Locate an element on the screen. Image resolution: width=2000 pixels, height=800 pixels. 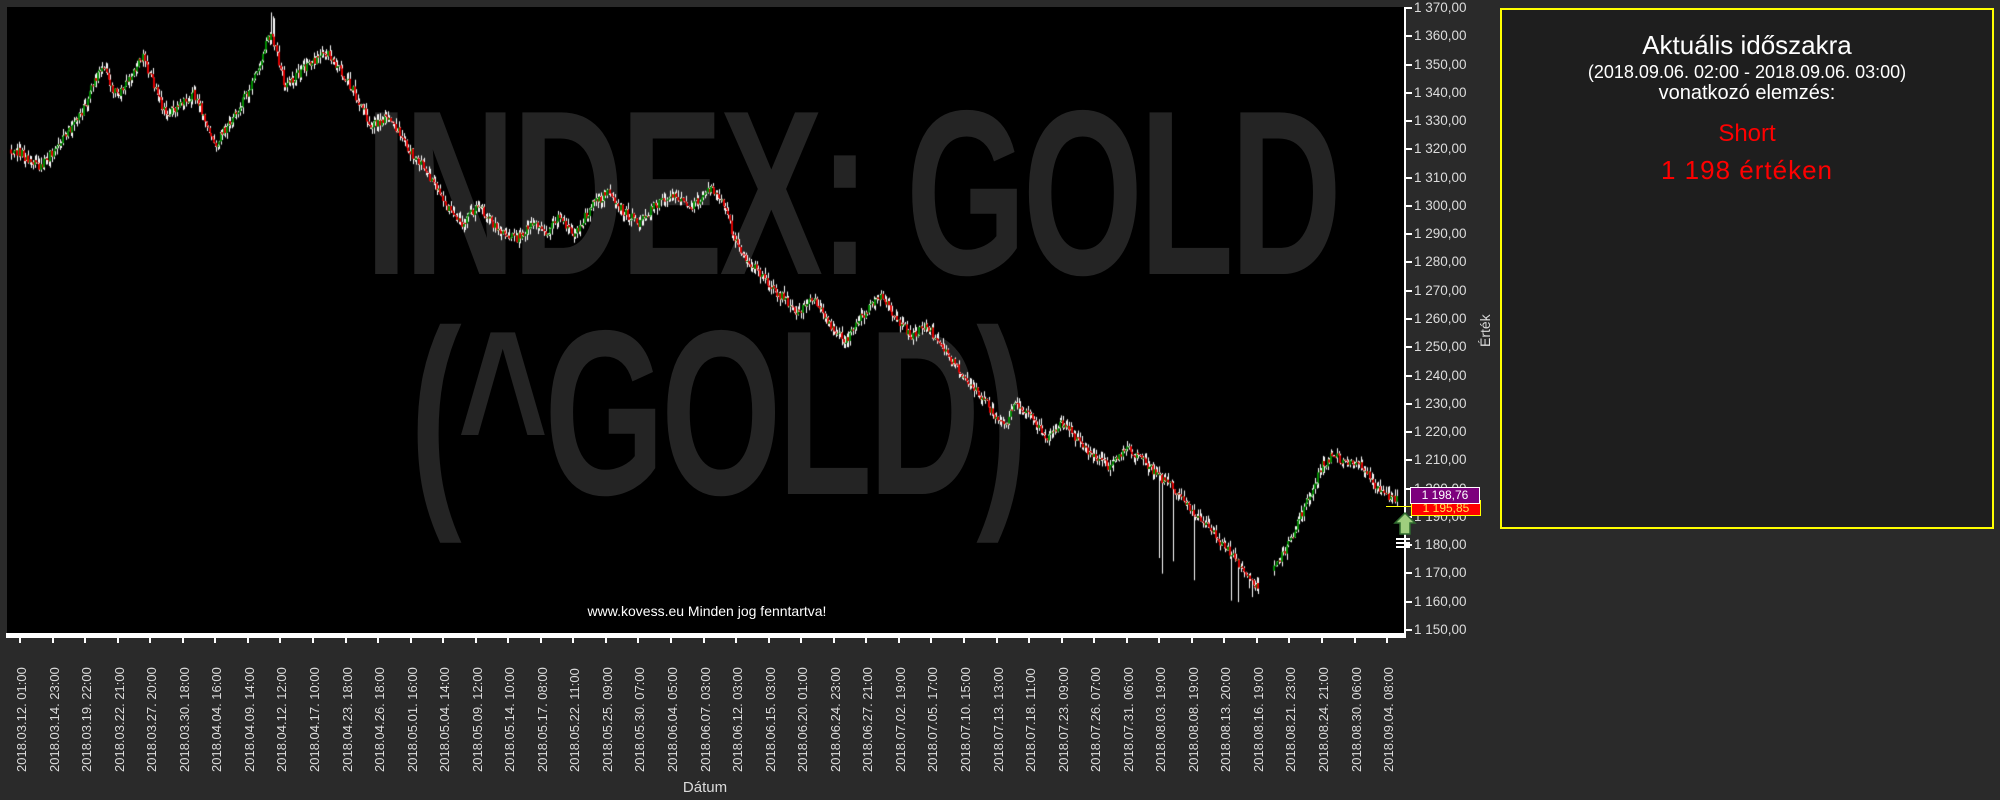
entry-price-badge: 1 198,76 is located at coordinates (1445, 495).